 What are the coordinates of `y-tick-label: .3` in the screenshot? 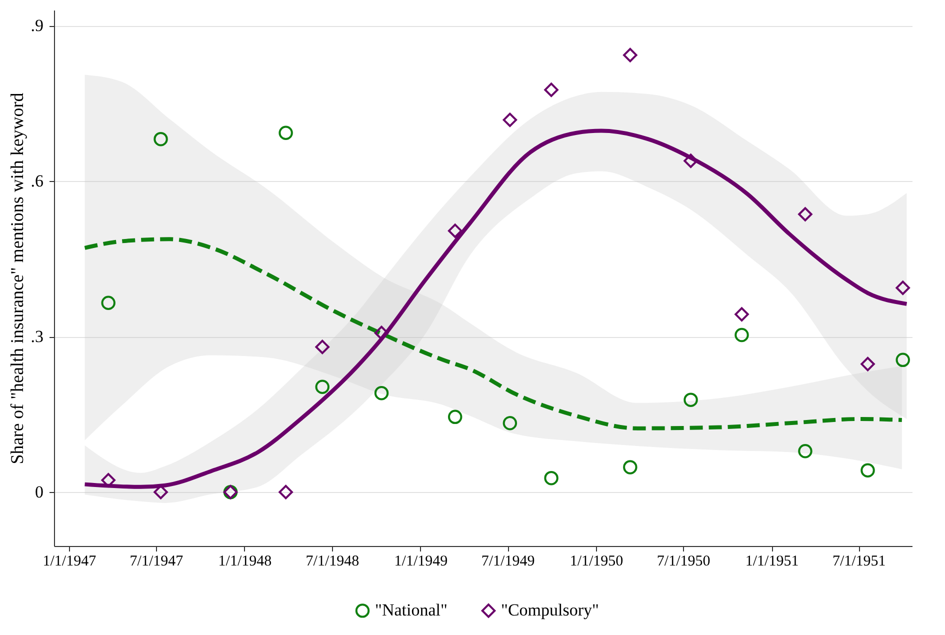 It's located at (37, 336).